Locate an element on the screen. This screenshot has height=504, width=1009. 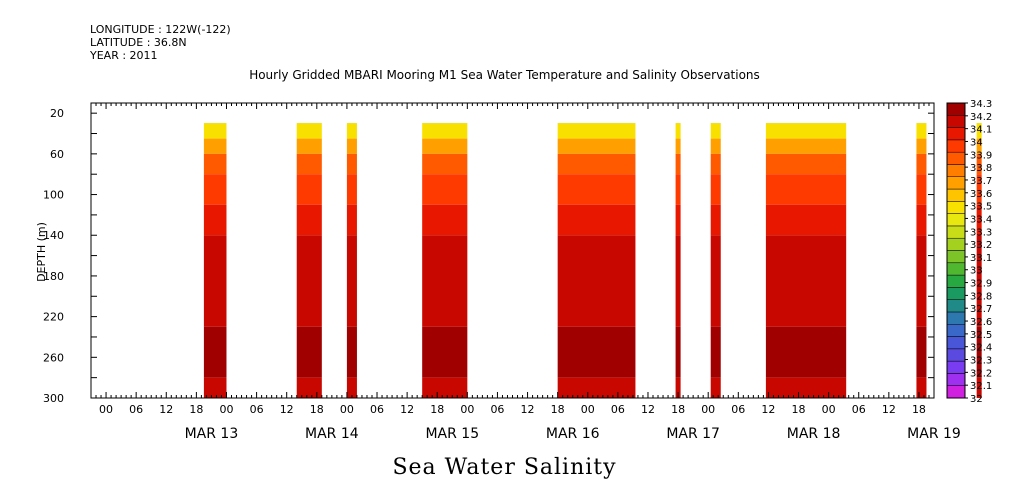
longitude-label: LONGITUDE : 122W(-122) is located at coordinates (160, 29).